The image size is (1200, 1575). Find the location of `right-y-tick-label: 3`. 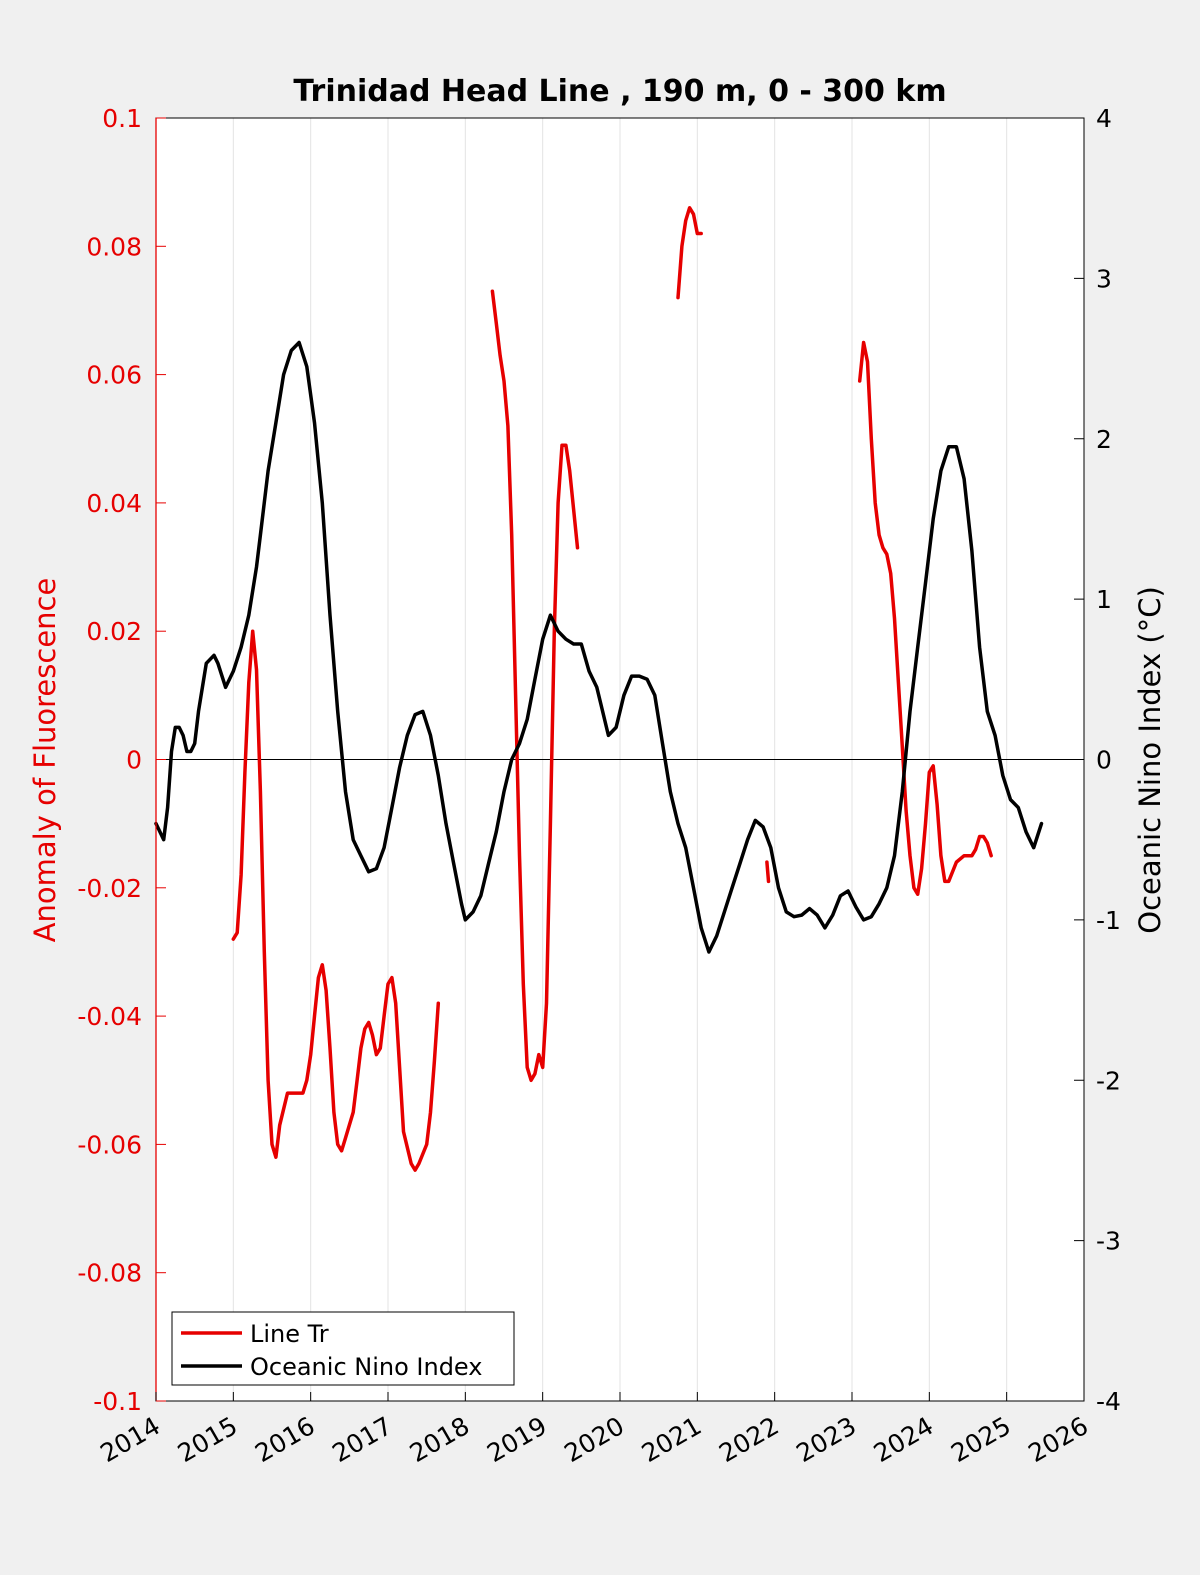

right-y-tick-label: 3 is located at coordinates (1104, 278).